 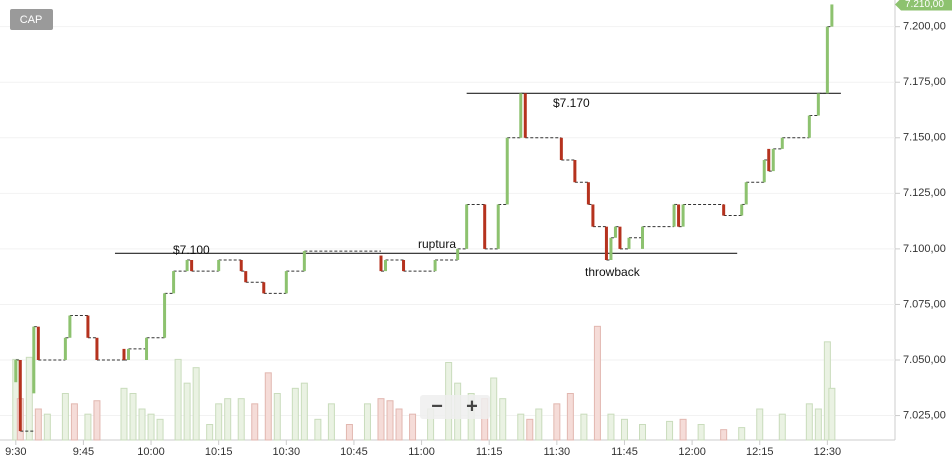 What do you see at coordinates (437, 406) in the screenshot?
I see `zoom-out: −` at bounding box center [437, 406].